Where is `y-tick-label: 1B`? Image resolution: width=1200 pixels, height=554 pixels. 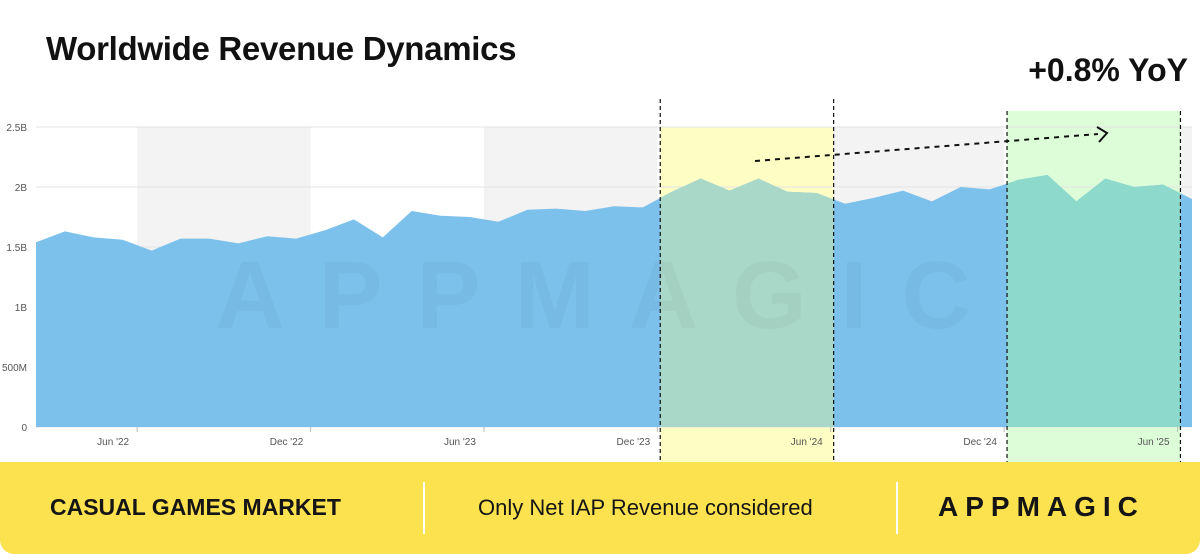 y-tick-label: 1B is located at coordinates (21, 308).